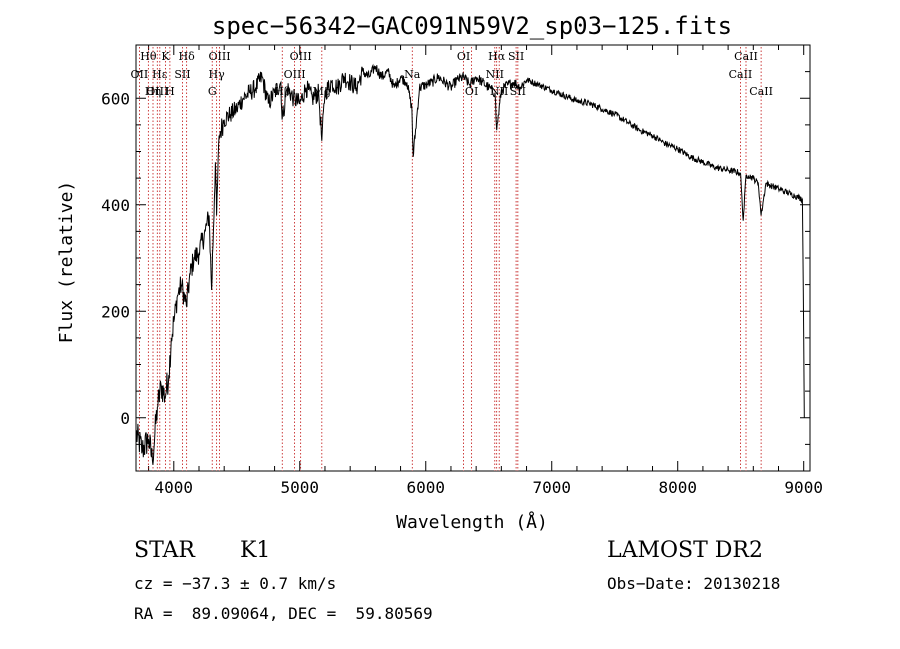 The height and width of the screenshot is (649, 900). I want to click on spectral-line-label: Hα, so click(497, 56).